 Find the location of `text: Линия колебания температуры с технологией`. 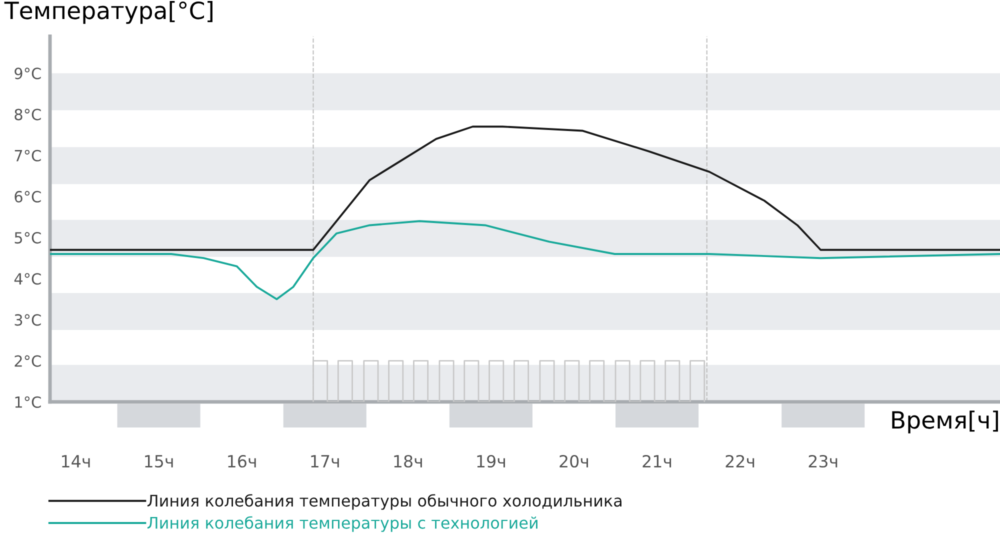

text: Линия колебания температуры с технологией is located at coordinates (342, 524).